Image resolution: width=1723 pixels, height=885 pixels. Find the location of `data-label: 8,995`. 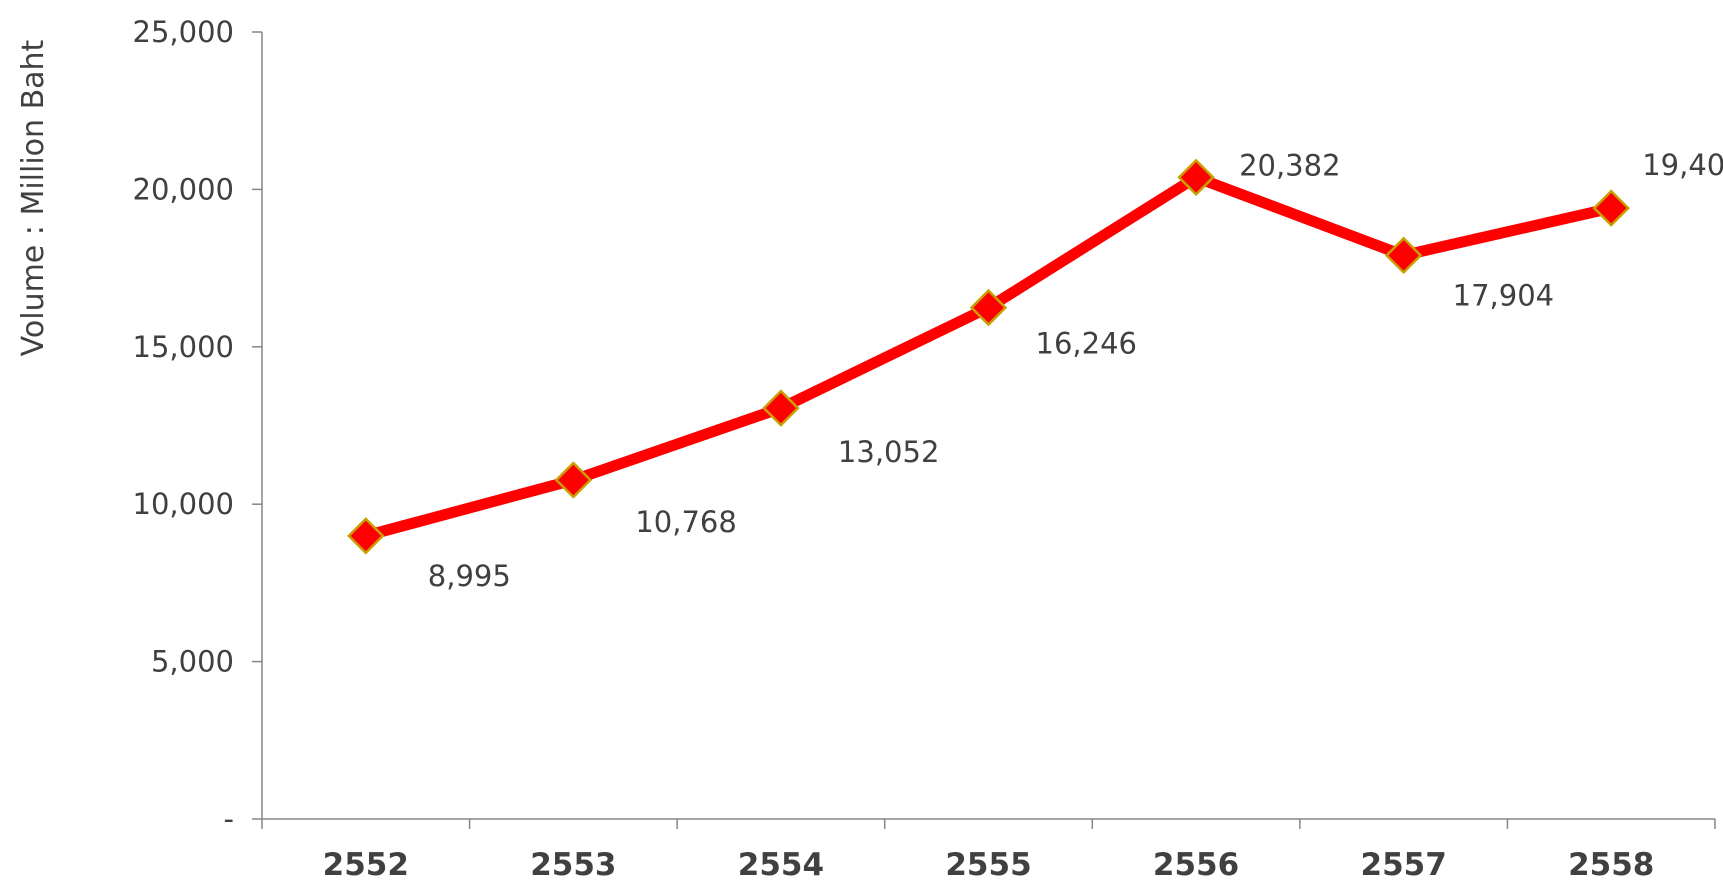

data-label: 8,995 is located at coordinates (469, 576).